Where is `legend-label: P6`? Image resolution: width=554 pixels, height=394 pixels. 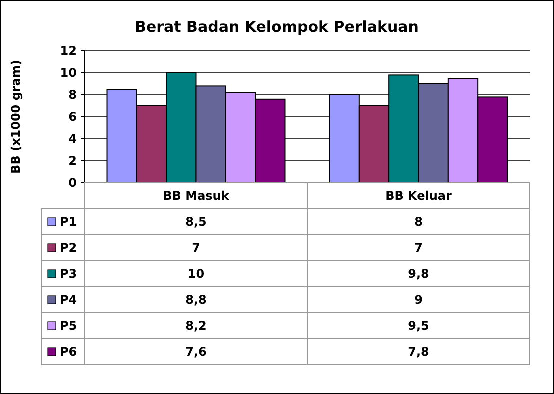
legend-label: P6 is located at coordinates (69, 352).